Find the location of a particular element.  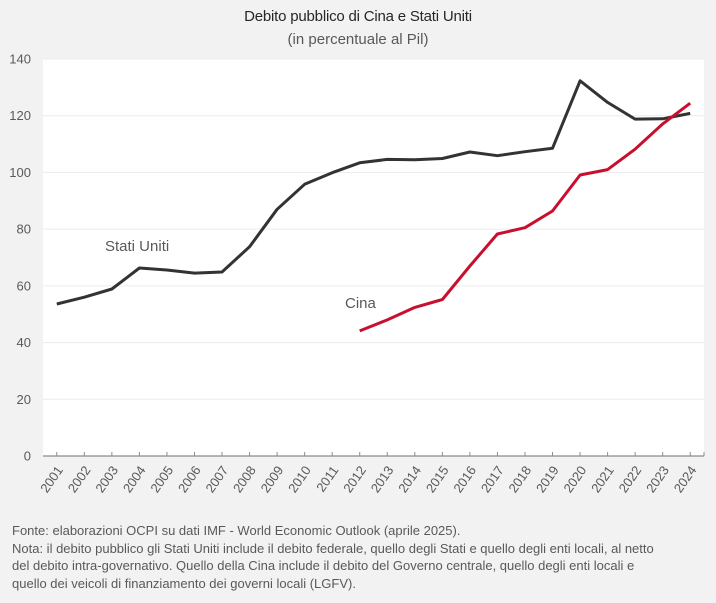

x-tick-label: 2001 is located at coordinates (51, 479).